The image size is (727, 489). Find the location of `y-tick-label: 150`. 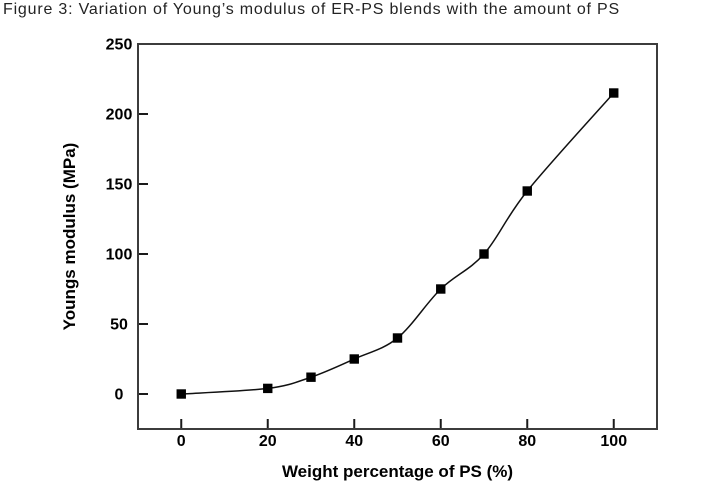

y-tick-label: 150 is located at coordinates (119, 185).